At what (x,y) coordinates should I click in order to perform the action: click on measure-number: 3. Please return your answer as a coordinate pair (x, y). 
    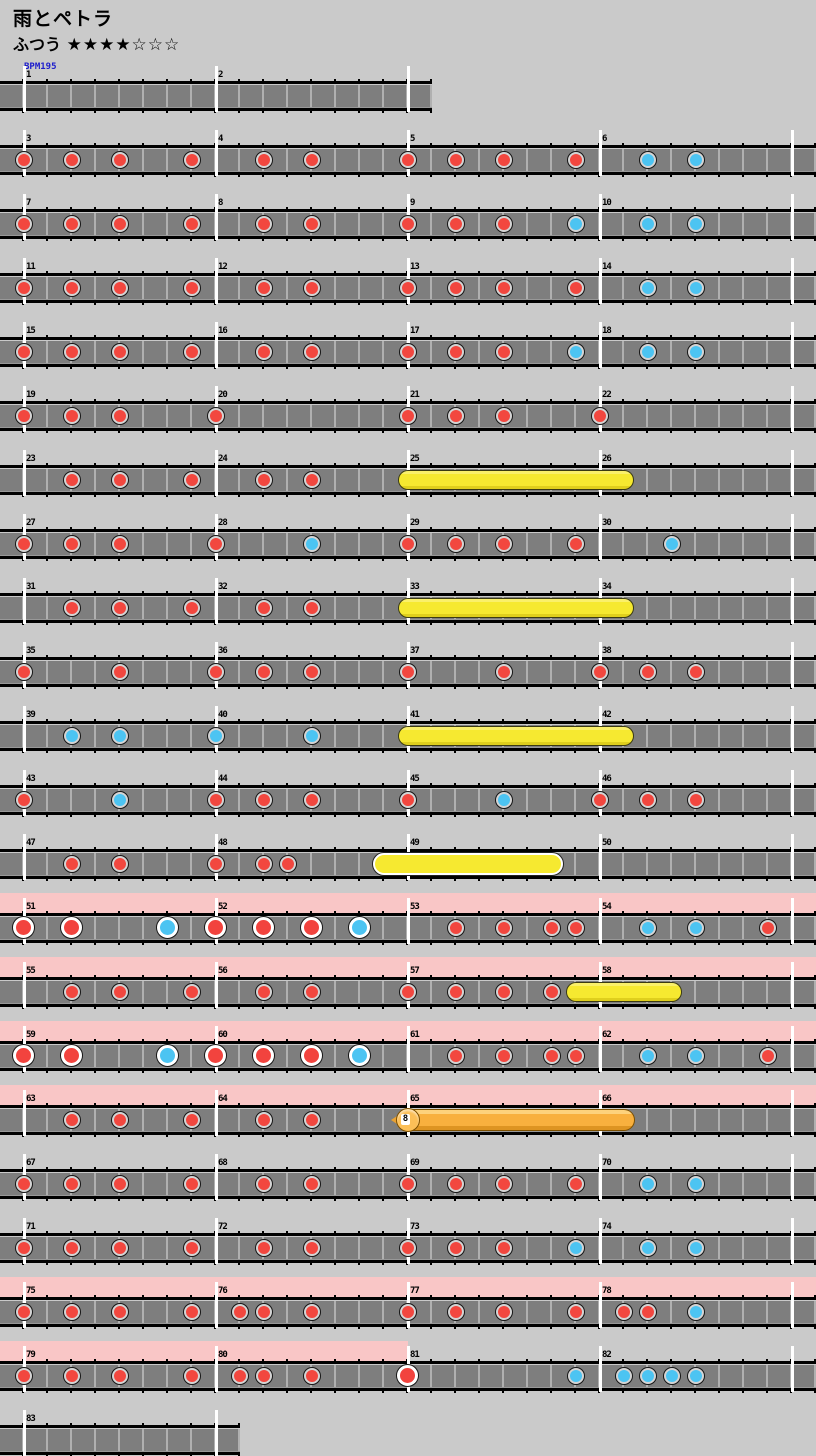
    Looking at the image, I should click on (29, 139).